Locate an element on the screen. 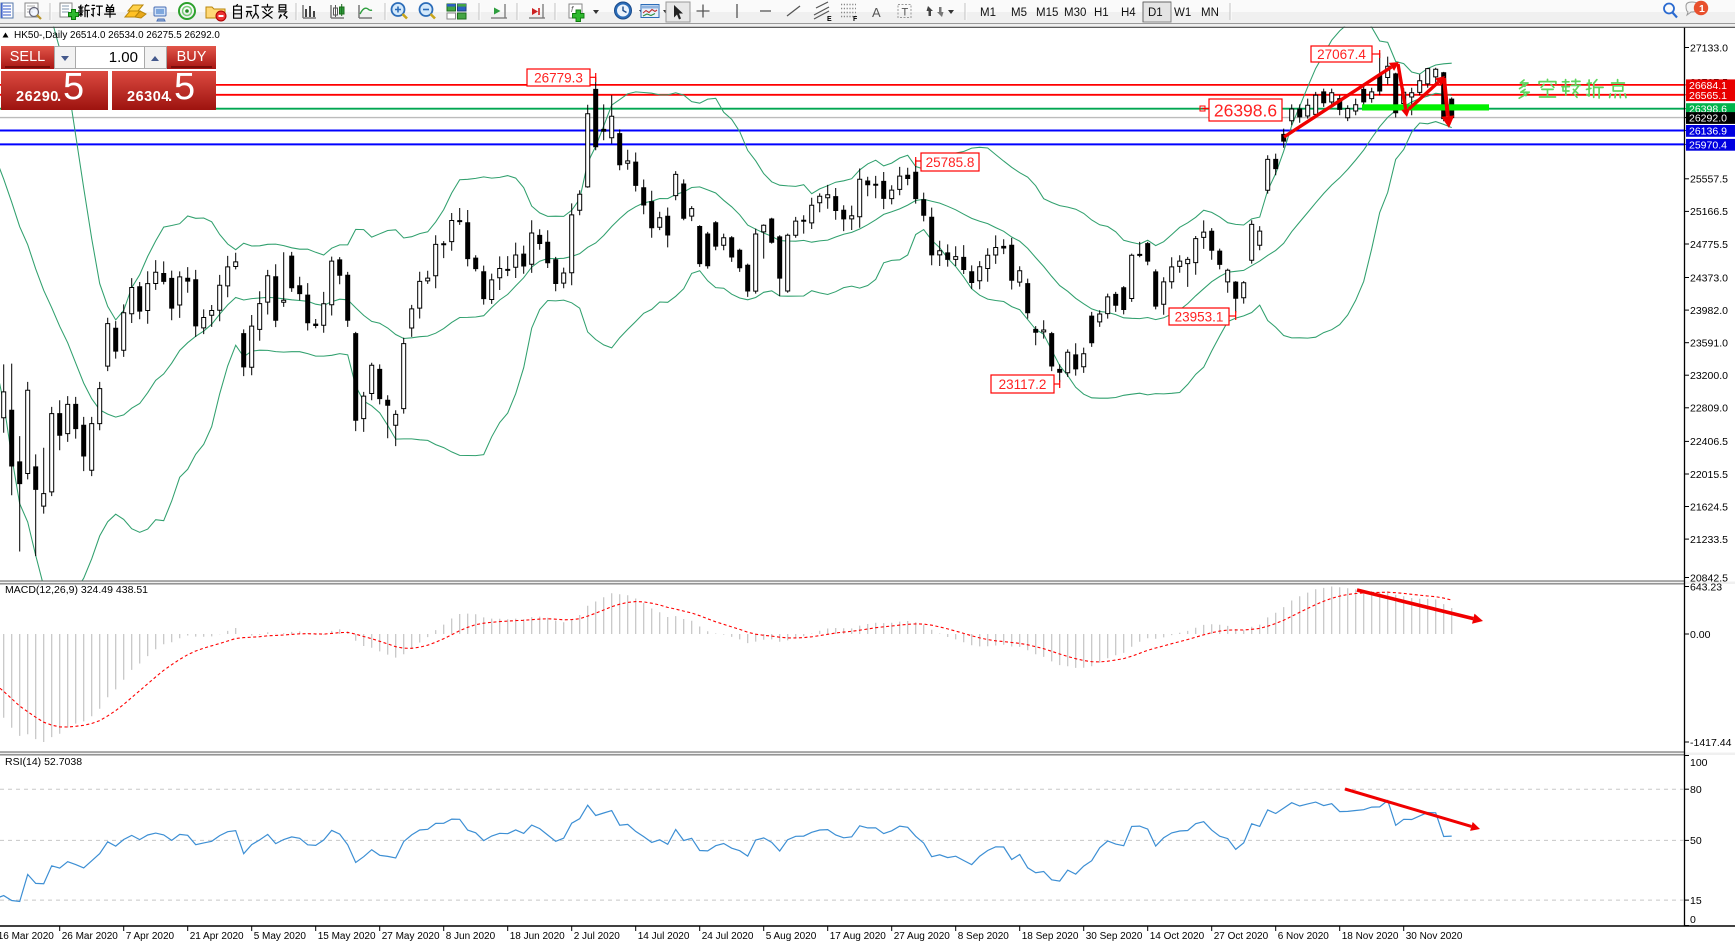  svg-text: 14 Jul 2020 is located at coordinates (664, 936).